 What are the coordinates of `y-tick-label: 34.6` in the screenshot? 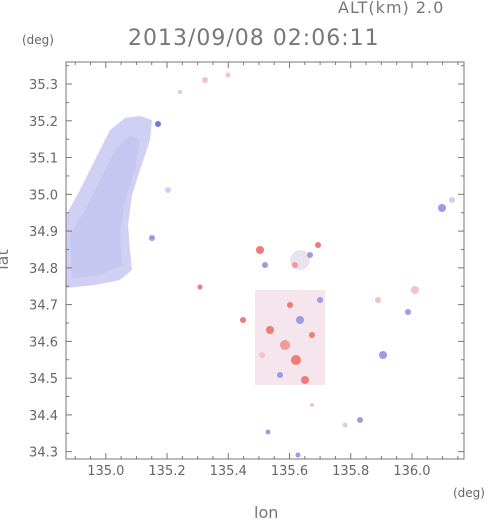 It's located at (43, 342).